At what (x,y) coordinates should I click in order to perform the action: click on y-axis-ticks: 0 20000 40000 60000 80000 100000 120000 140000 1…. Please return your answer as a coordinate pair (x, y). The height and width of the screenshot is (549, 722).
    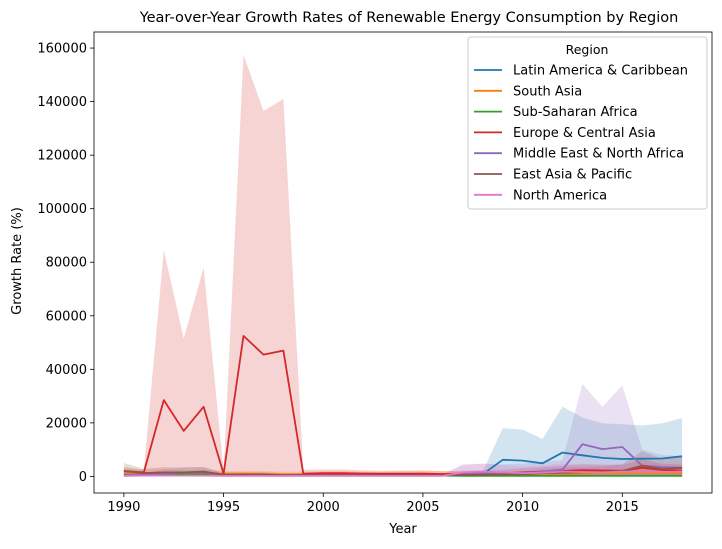
    Looking at the image, I should click on (65, 263).